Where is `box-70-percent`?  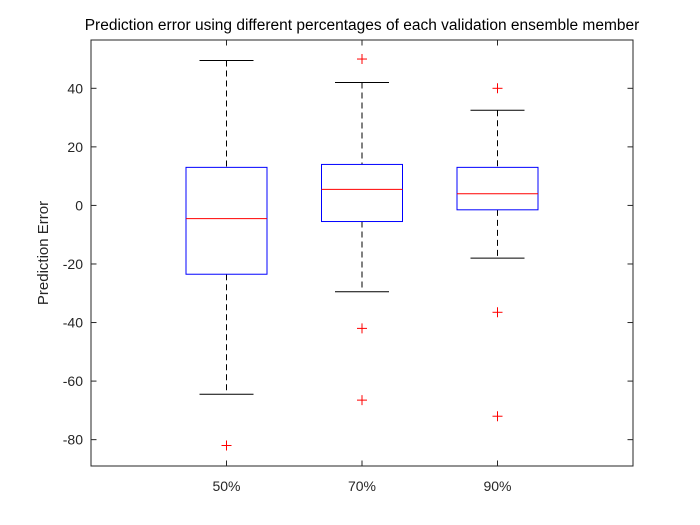
box-70-percent is located at coordinates (362, 230).